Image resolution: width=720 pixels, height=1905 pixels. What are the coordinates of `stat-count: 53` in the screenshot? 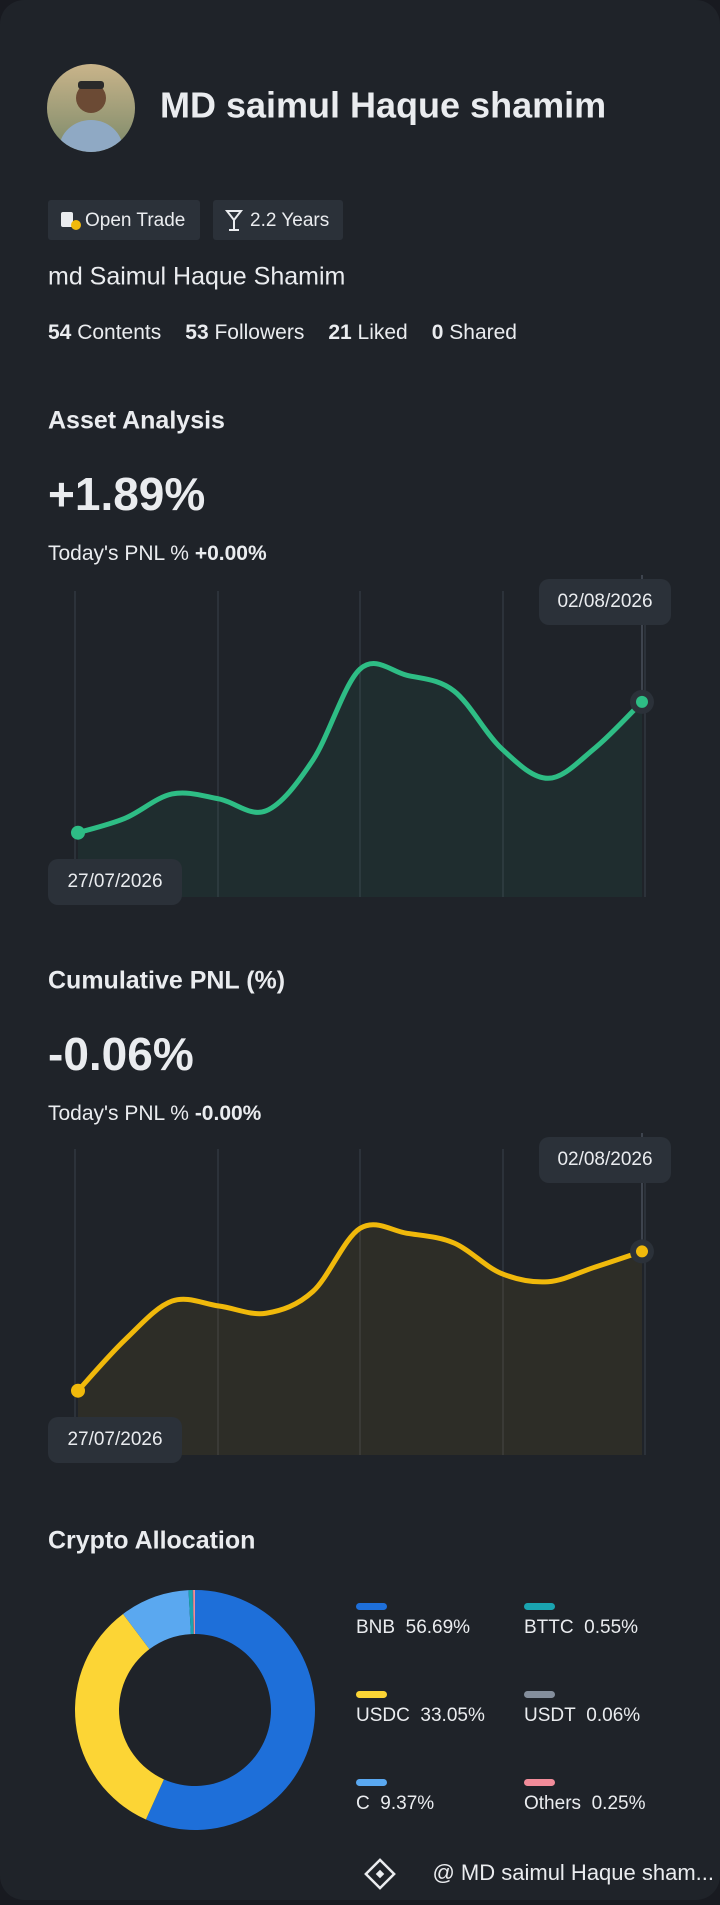 It's located at (196, 332).